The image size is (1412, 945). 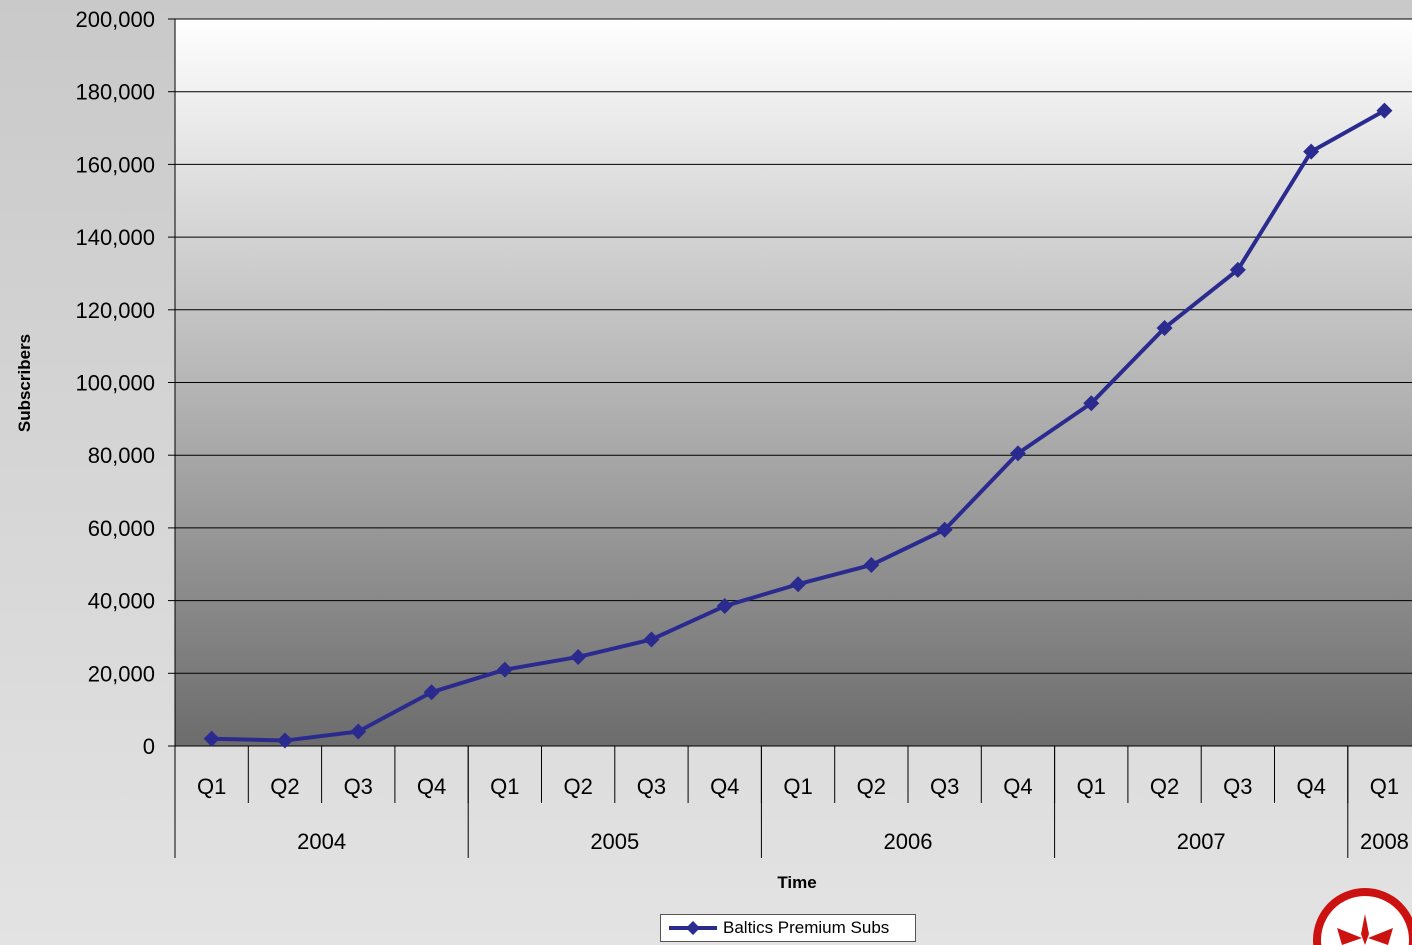 I want to click on y-tick-label: 180,000, so click(x=115, y=92).